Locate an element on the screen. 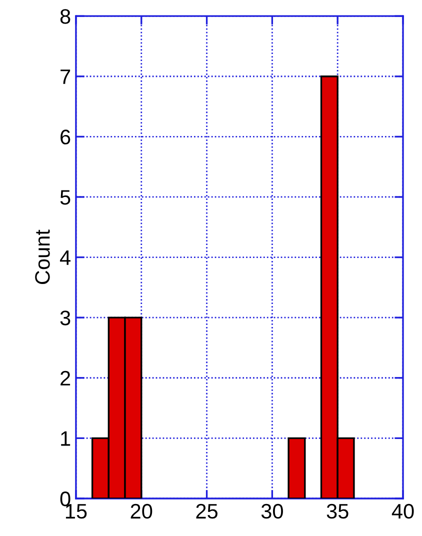 The height and width of the screenshot is (536, 422). x-tick-label: 40 is located at coordinates (403, 511).